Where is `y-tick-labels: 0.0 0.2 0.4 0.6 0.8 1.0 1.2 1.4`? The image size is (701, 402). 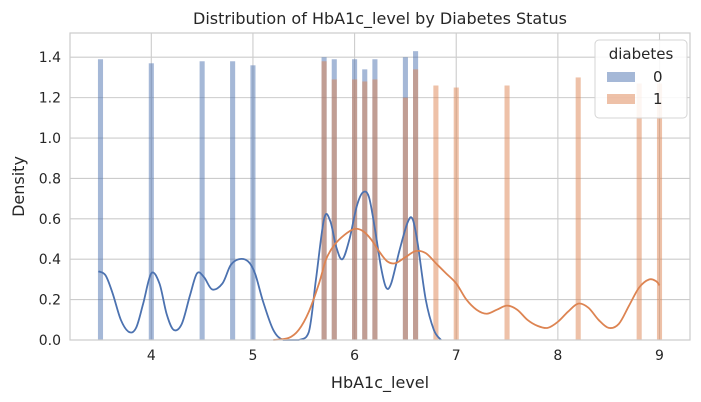
y-tick-labels: 0.0 0.2 0.4 0.6 0.8 1.0 1.2 1.4 is located at coordinates (50, 199).